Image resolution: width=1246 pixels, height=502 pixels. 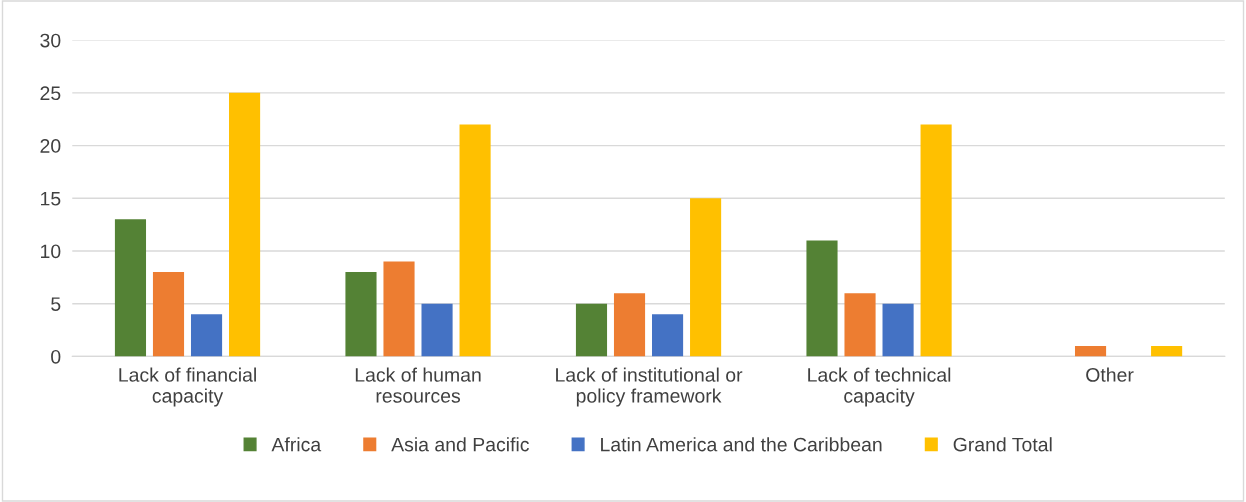 I want to click on x-tick-label: Lack of technical capacity, so click(x=879, y=387).